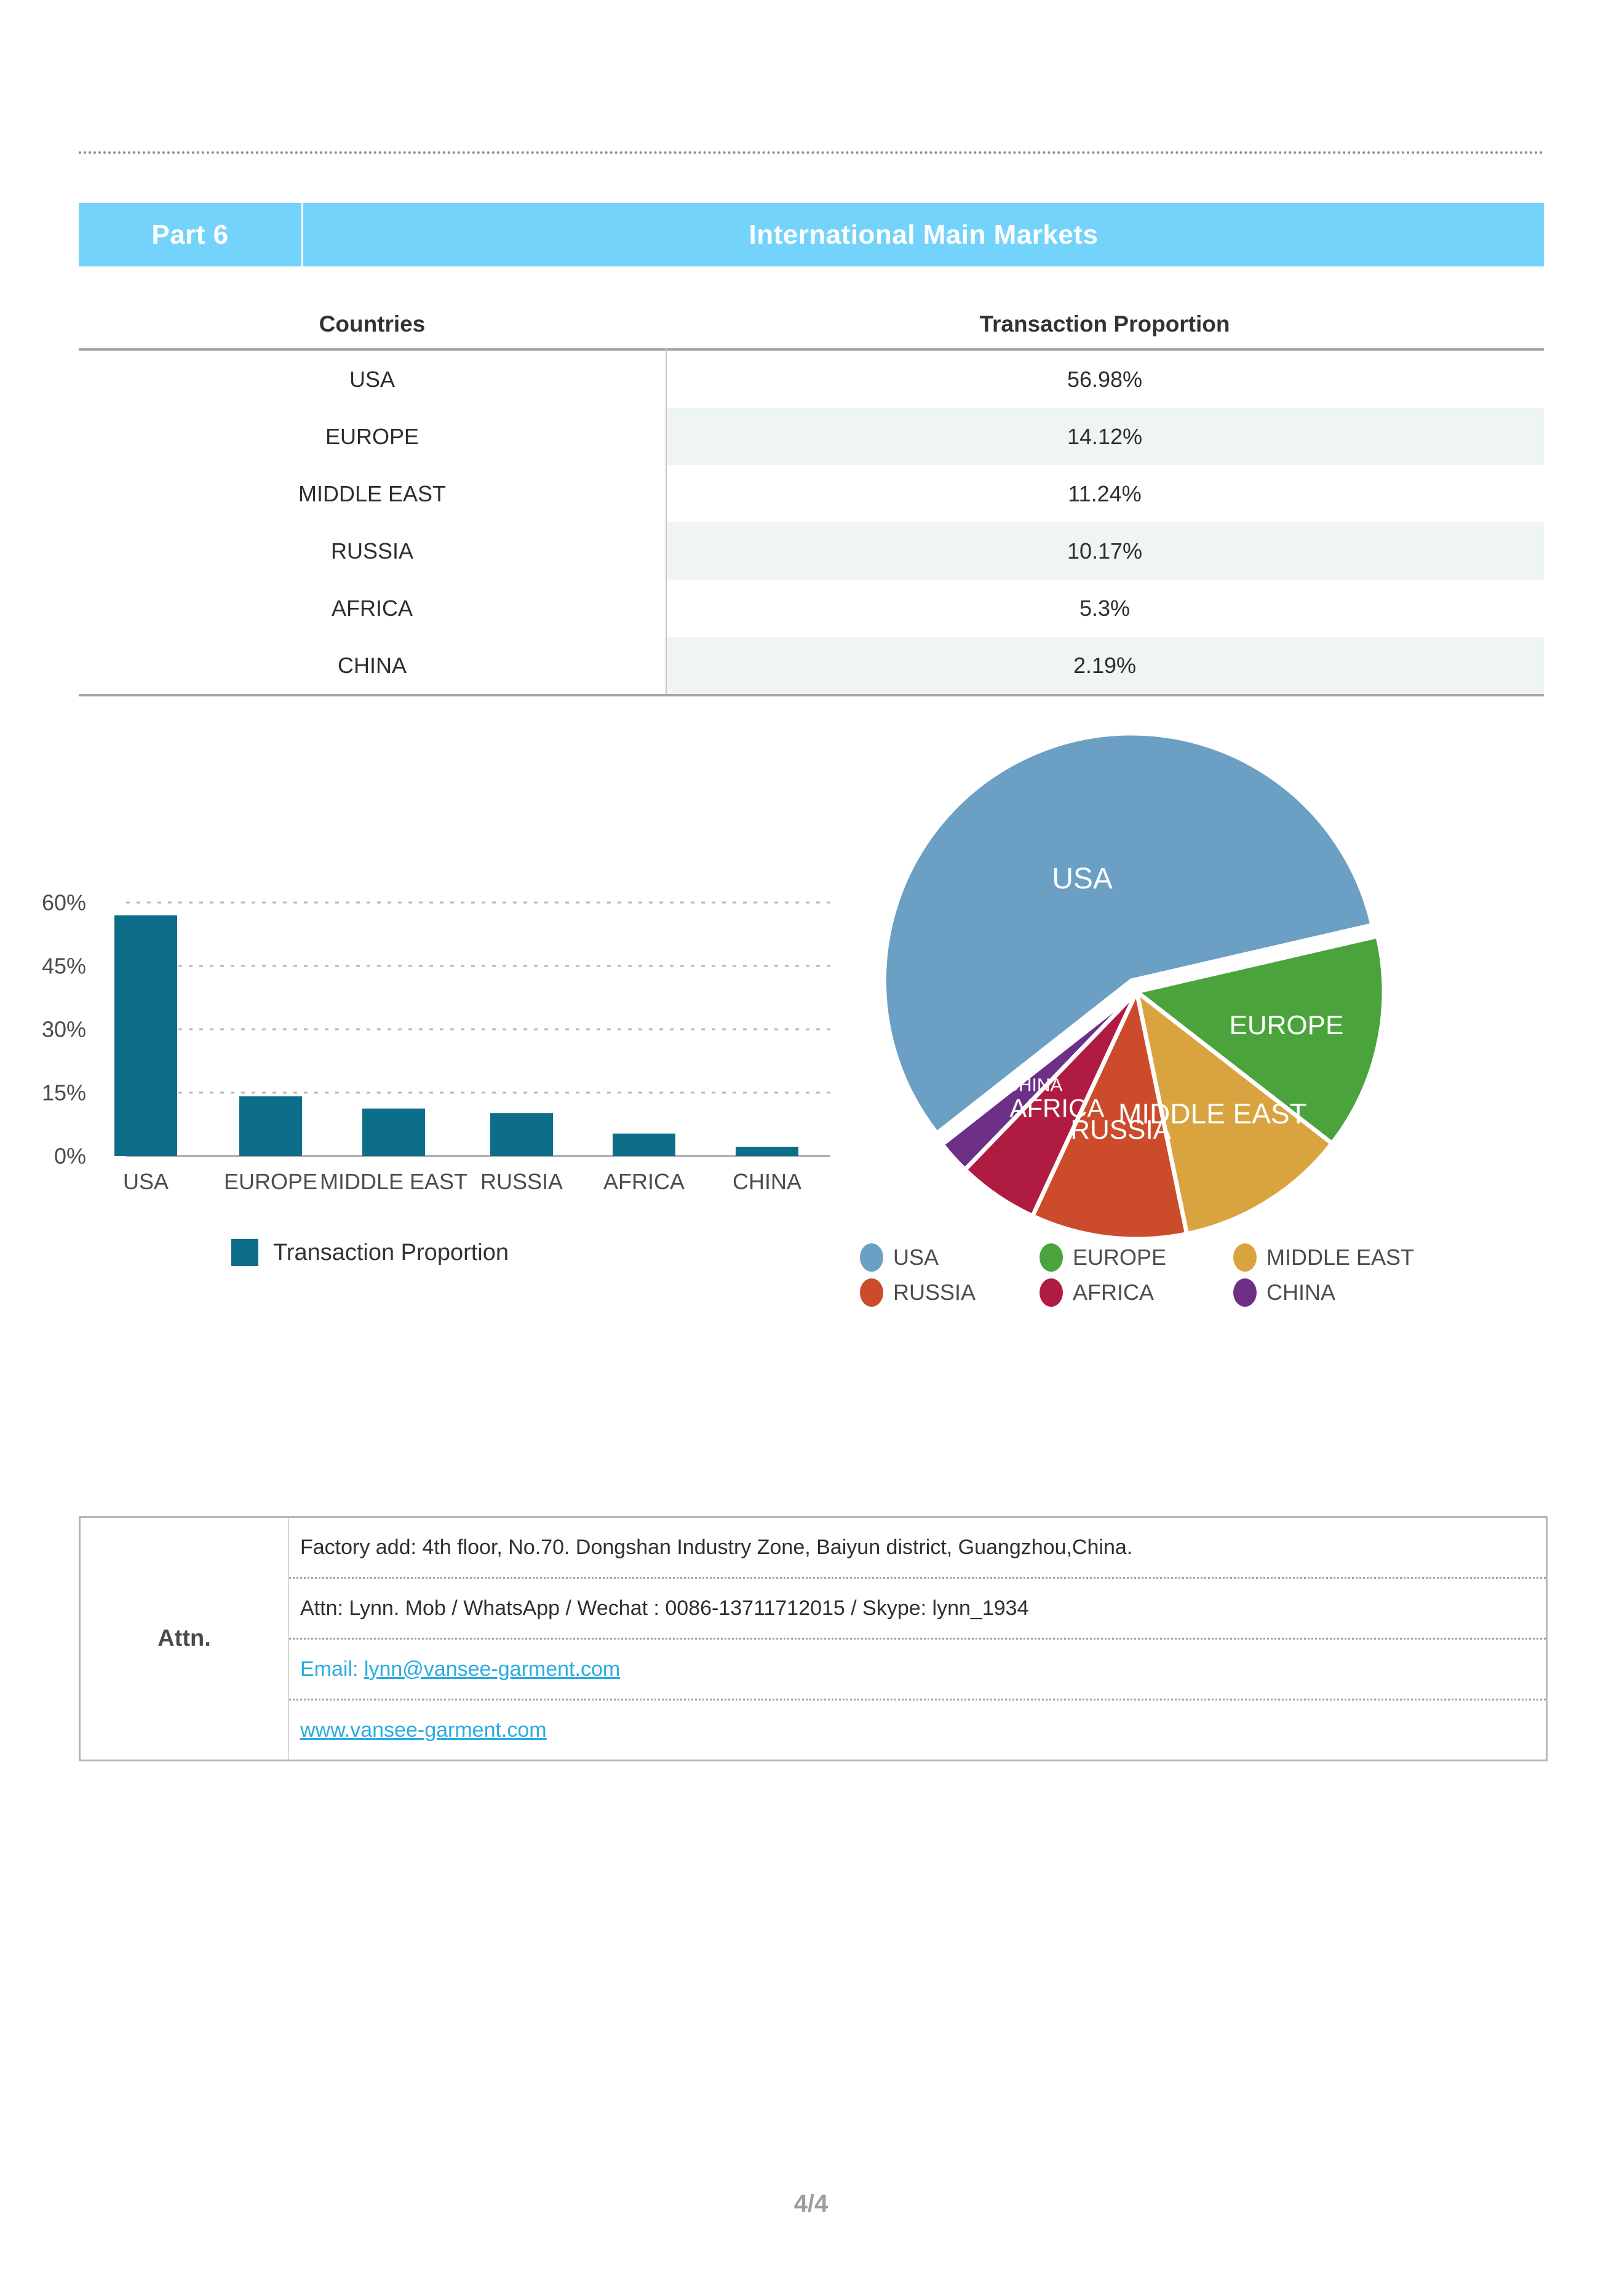  Describe the element at coordinates (767, 1151) in the screenshot. I see `bar-china` at that location.